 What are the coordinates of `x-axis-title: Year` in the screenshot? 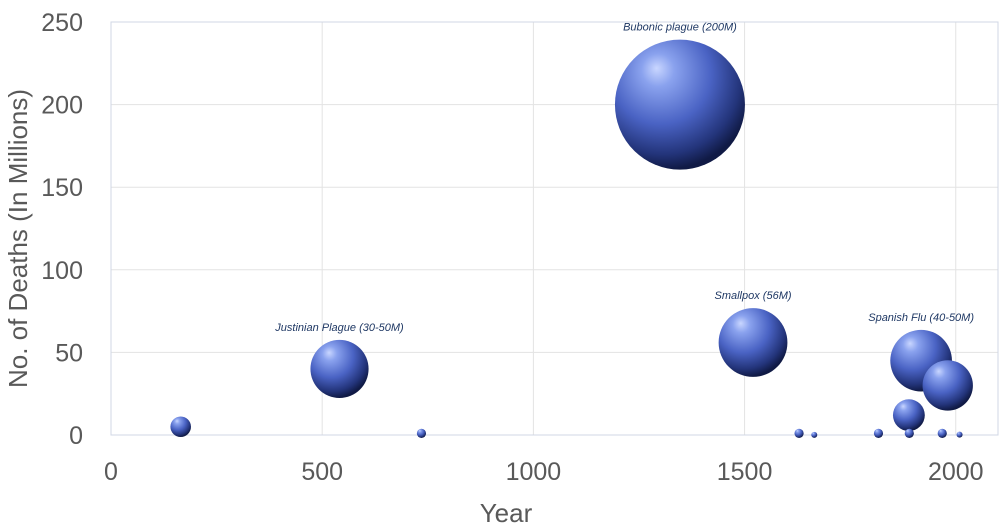 It's located at (506, 512).